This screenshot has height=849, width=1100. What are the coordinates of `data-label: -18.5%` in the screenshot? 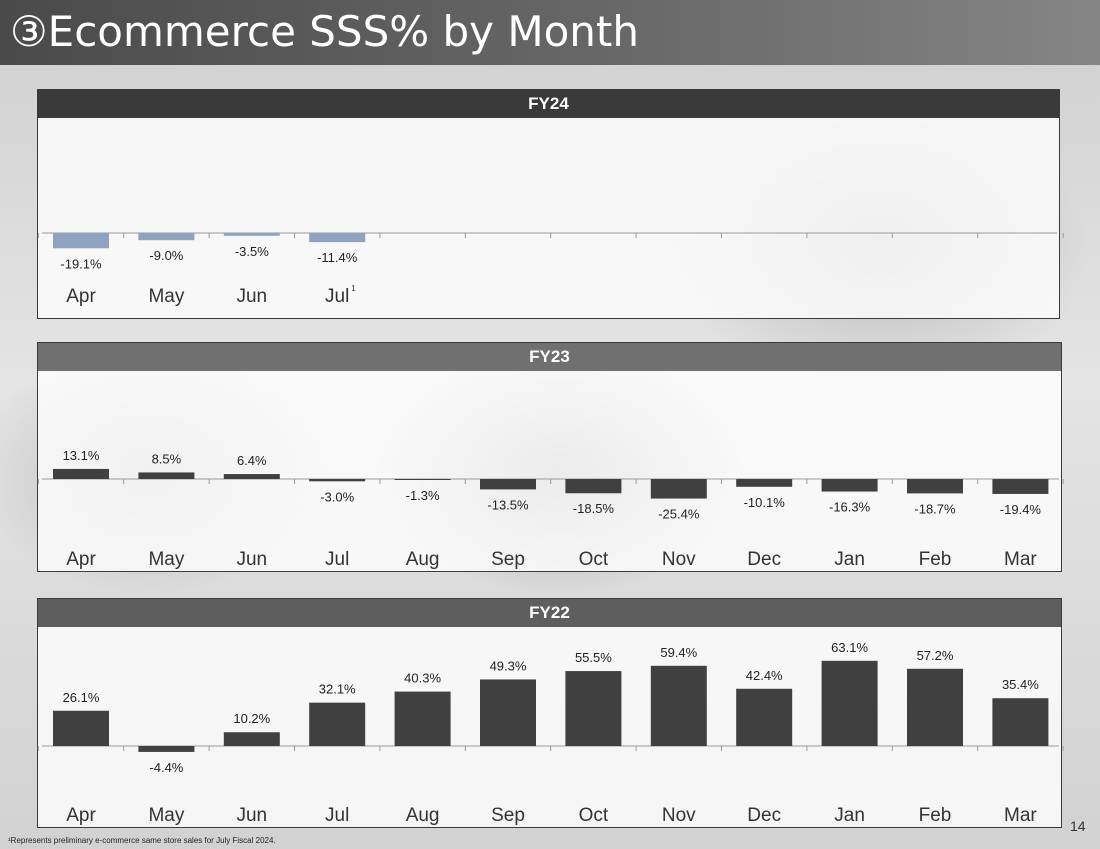 It's located at (594, 508).